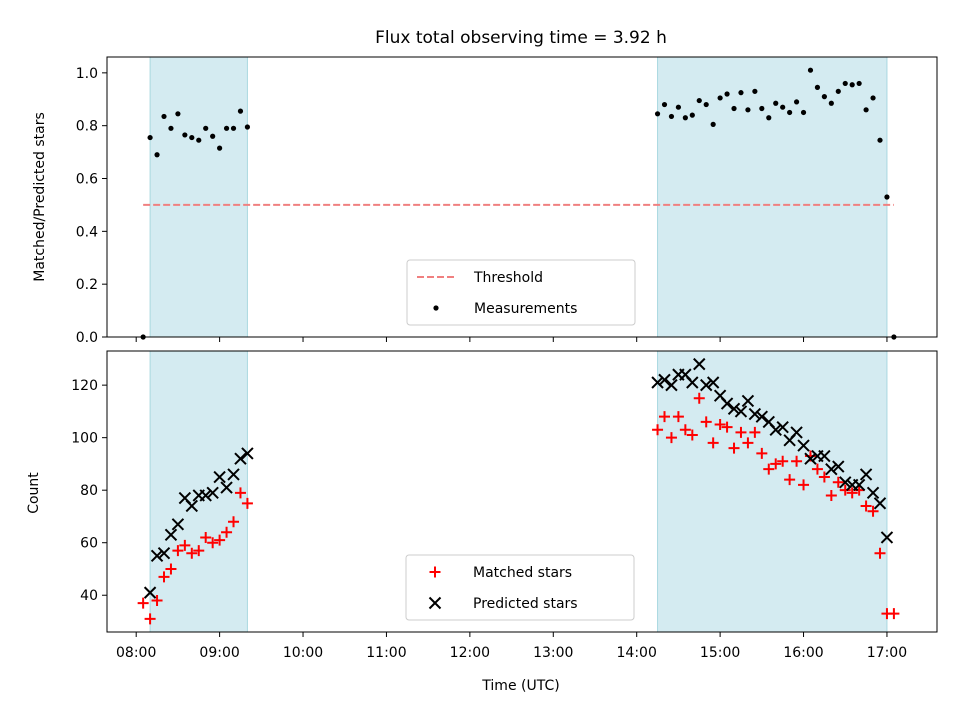 The width and height of the screenshot is (960, 720). I want to click on legend-box, so click(520, 587).